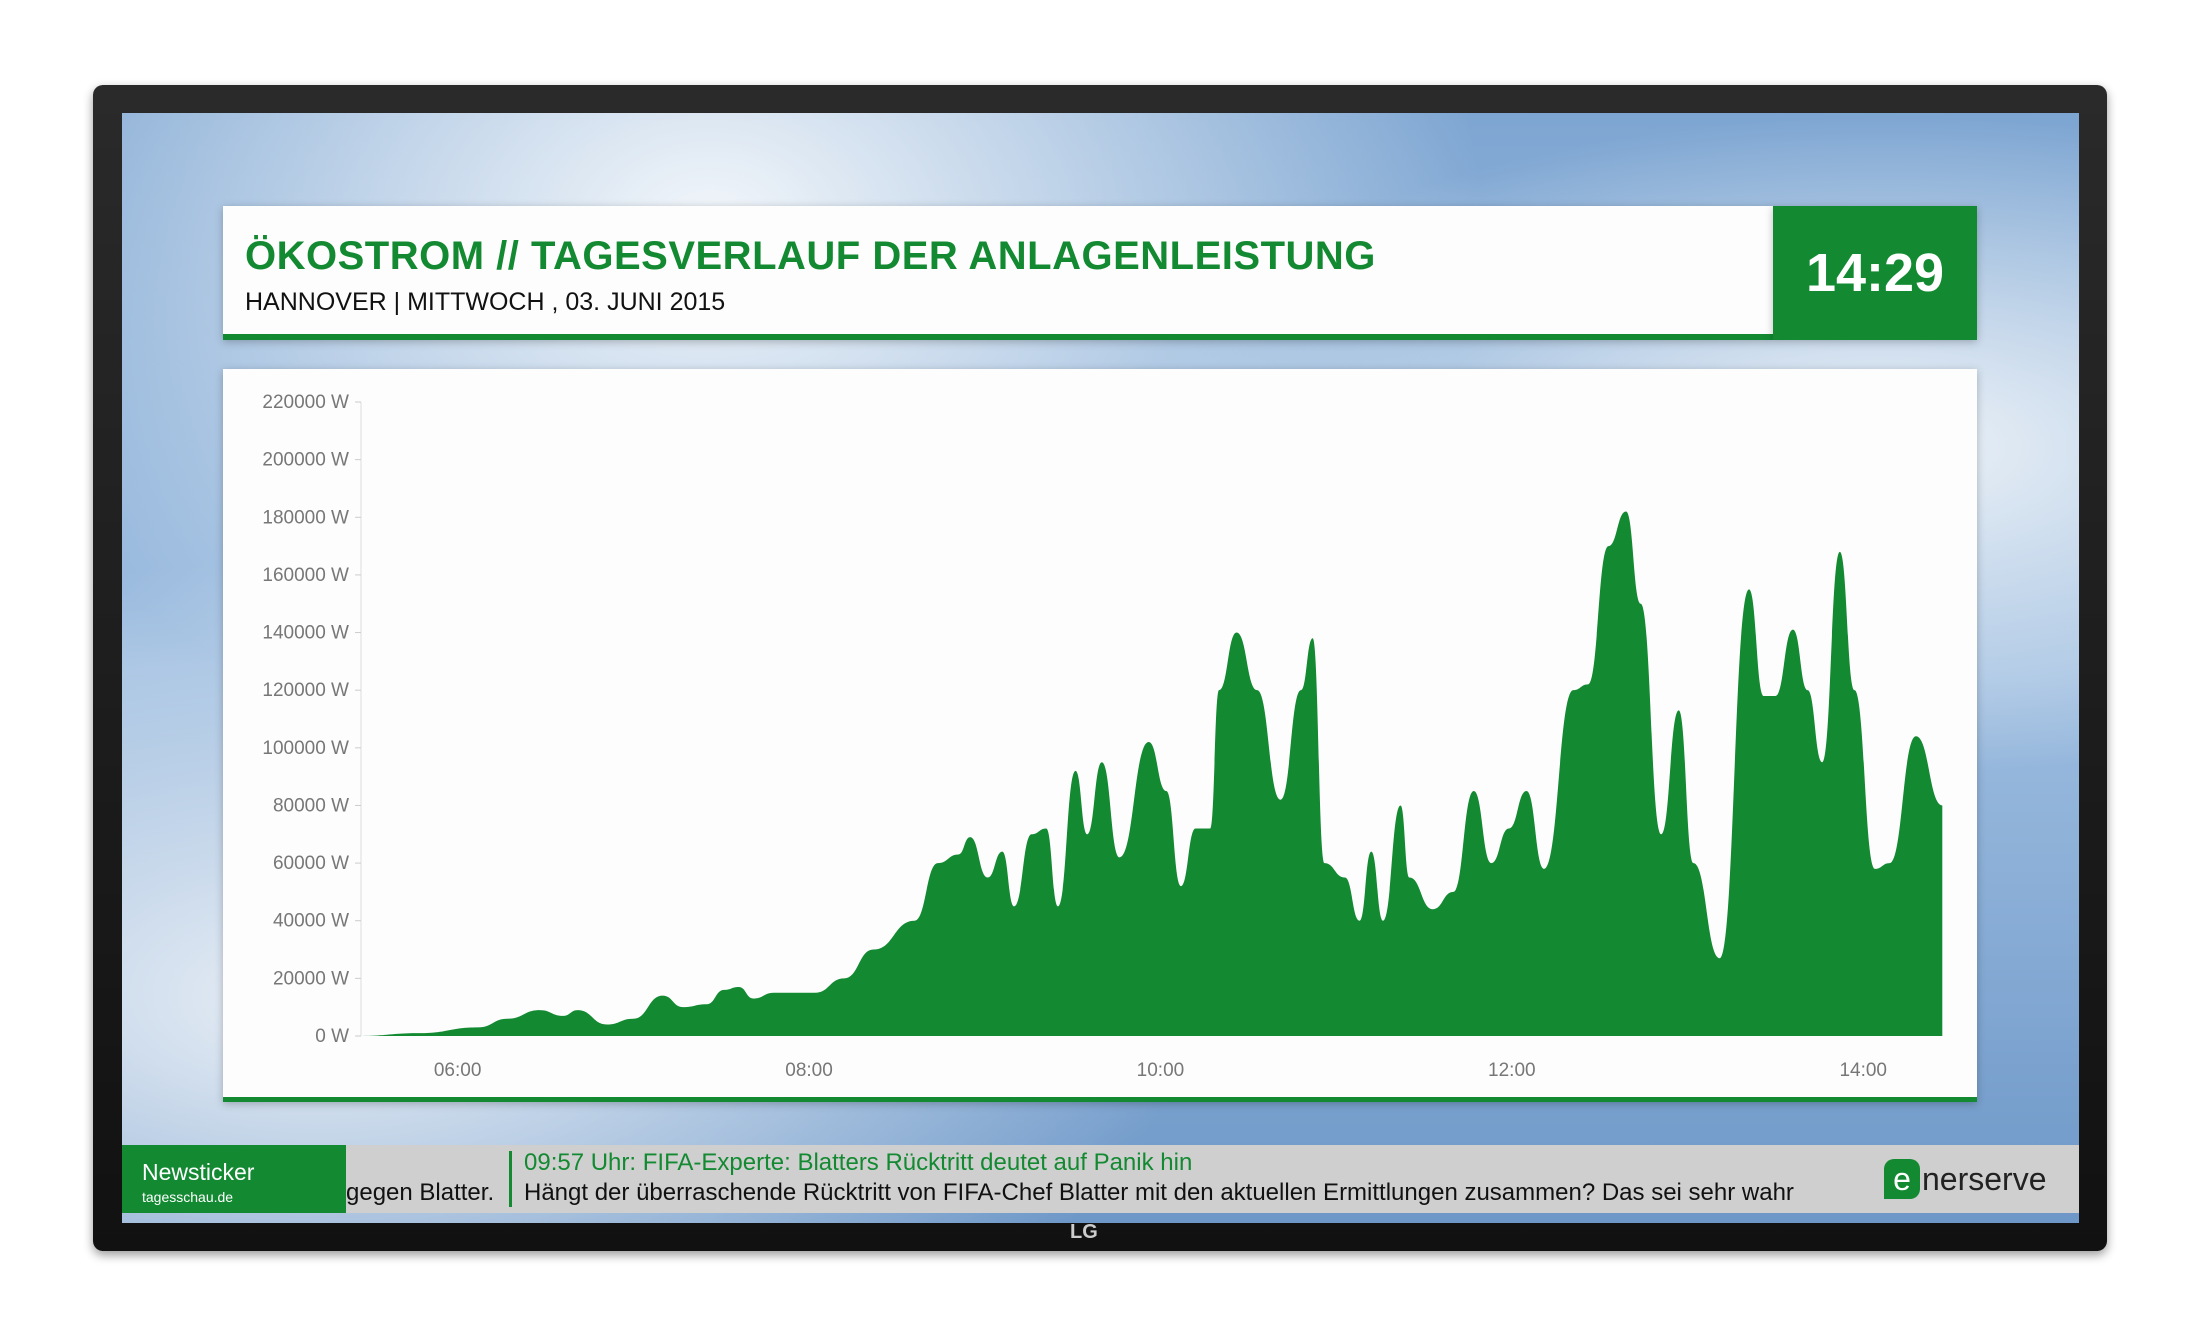 This screenshot has width=2200, height=1334. What do you see at coordinates (809, 1070) in the screenshot?
I see `x-tick-label: 08:00` at bounding box center [809, 1070].